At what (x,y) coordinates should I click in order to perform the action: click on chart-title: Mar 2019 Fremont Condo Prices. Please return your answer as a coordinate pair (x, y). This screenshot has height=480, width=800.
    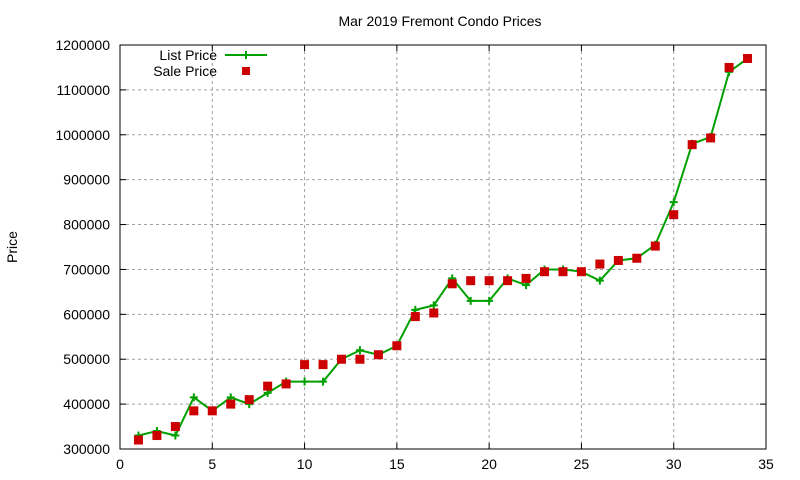
    Looking at the image, I should click on (439, 21).